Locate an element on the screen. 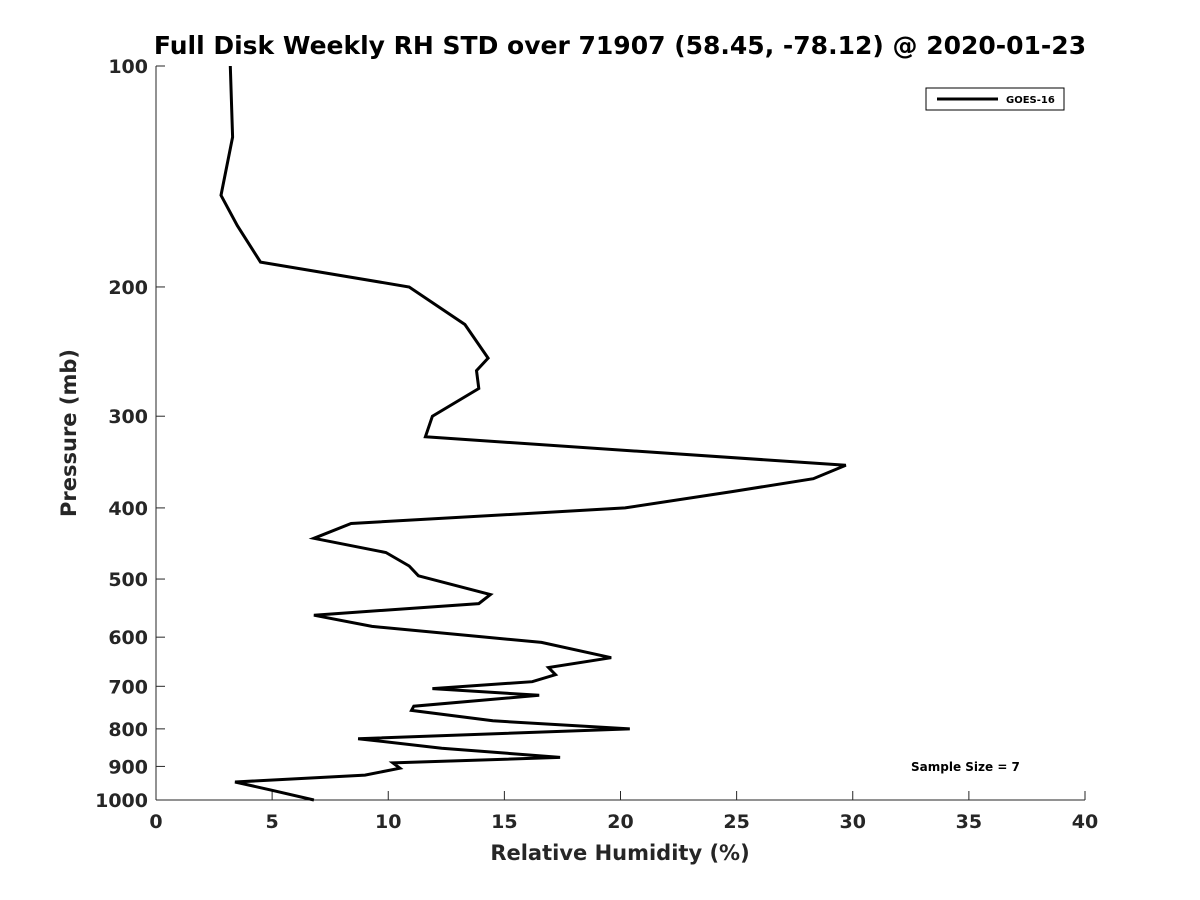  y-tick-label: 800 is located at coordinates (128, 730).